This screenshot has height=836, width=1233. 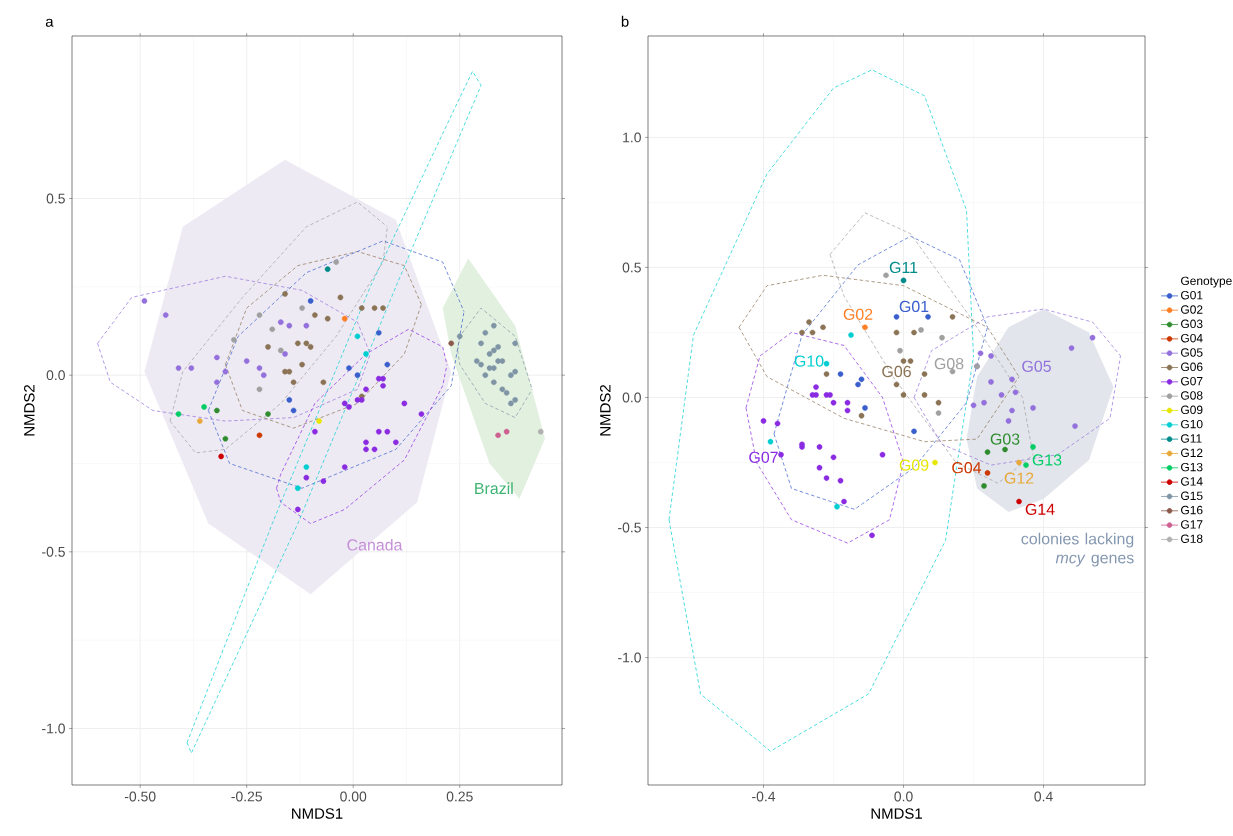 I want to click on annotation: G12, so click(x=1019, y=478).